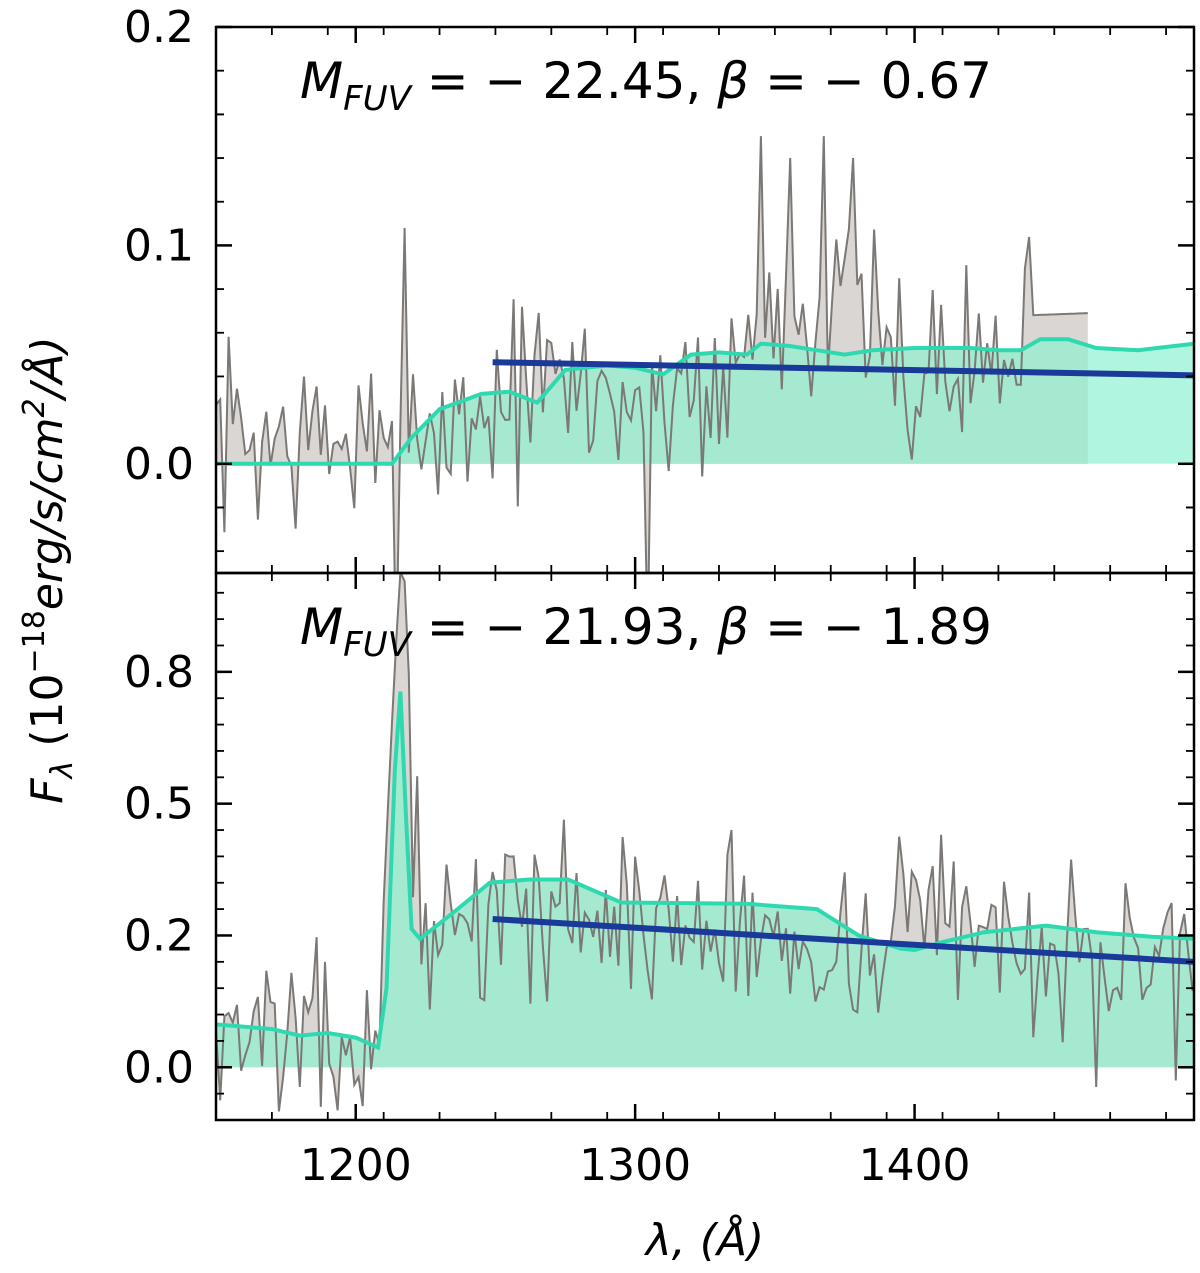 The height and width of the screenshot is (1273, 1200). What do you see at coordinates (843, 369) in the screenshot?
I see `top-uv-slope-fit` at bounding box center [843, 369].